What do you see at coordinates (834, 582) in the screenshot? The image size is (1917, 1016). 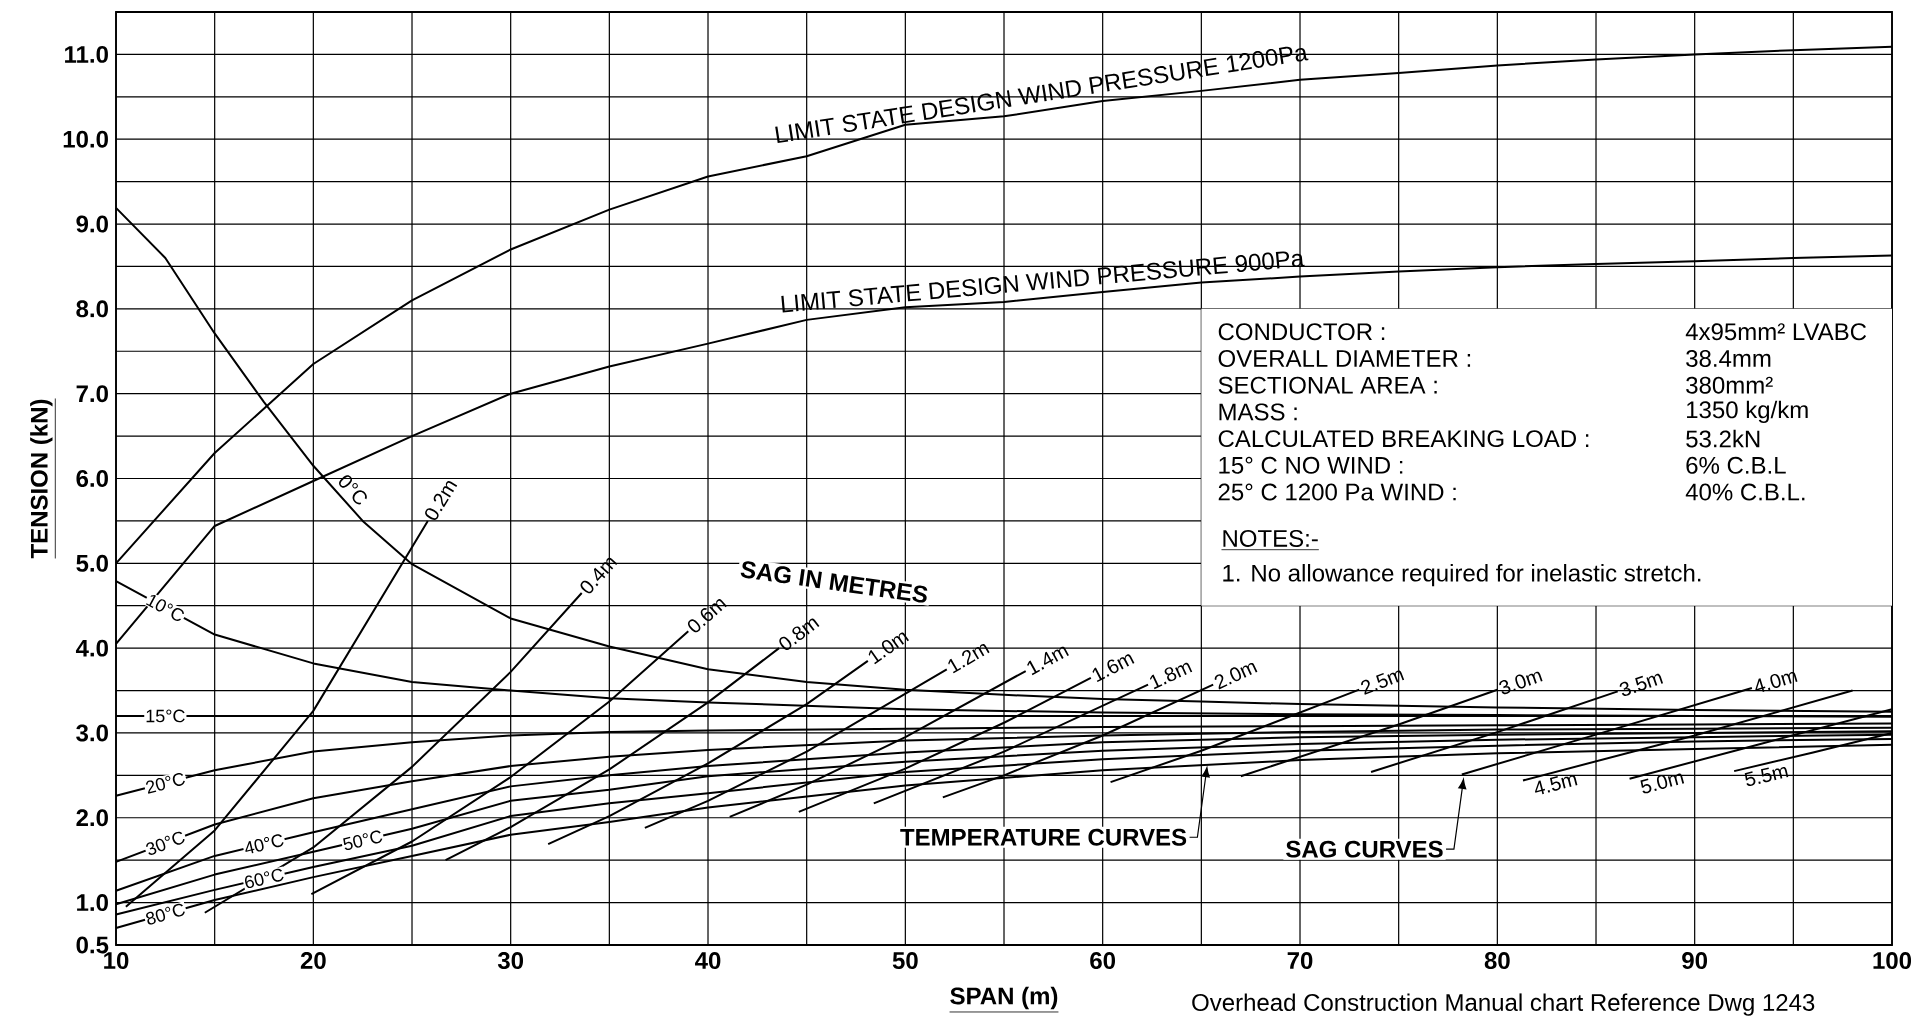 I see `annotation: SAG IN METRES` at bounding box center [834, 582].